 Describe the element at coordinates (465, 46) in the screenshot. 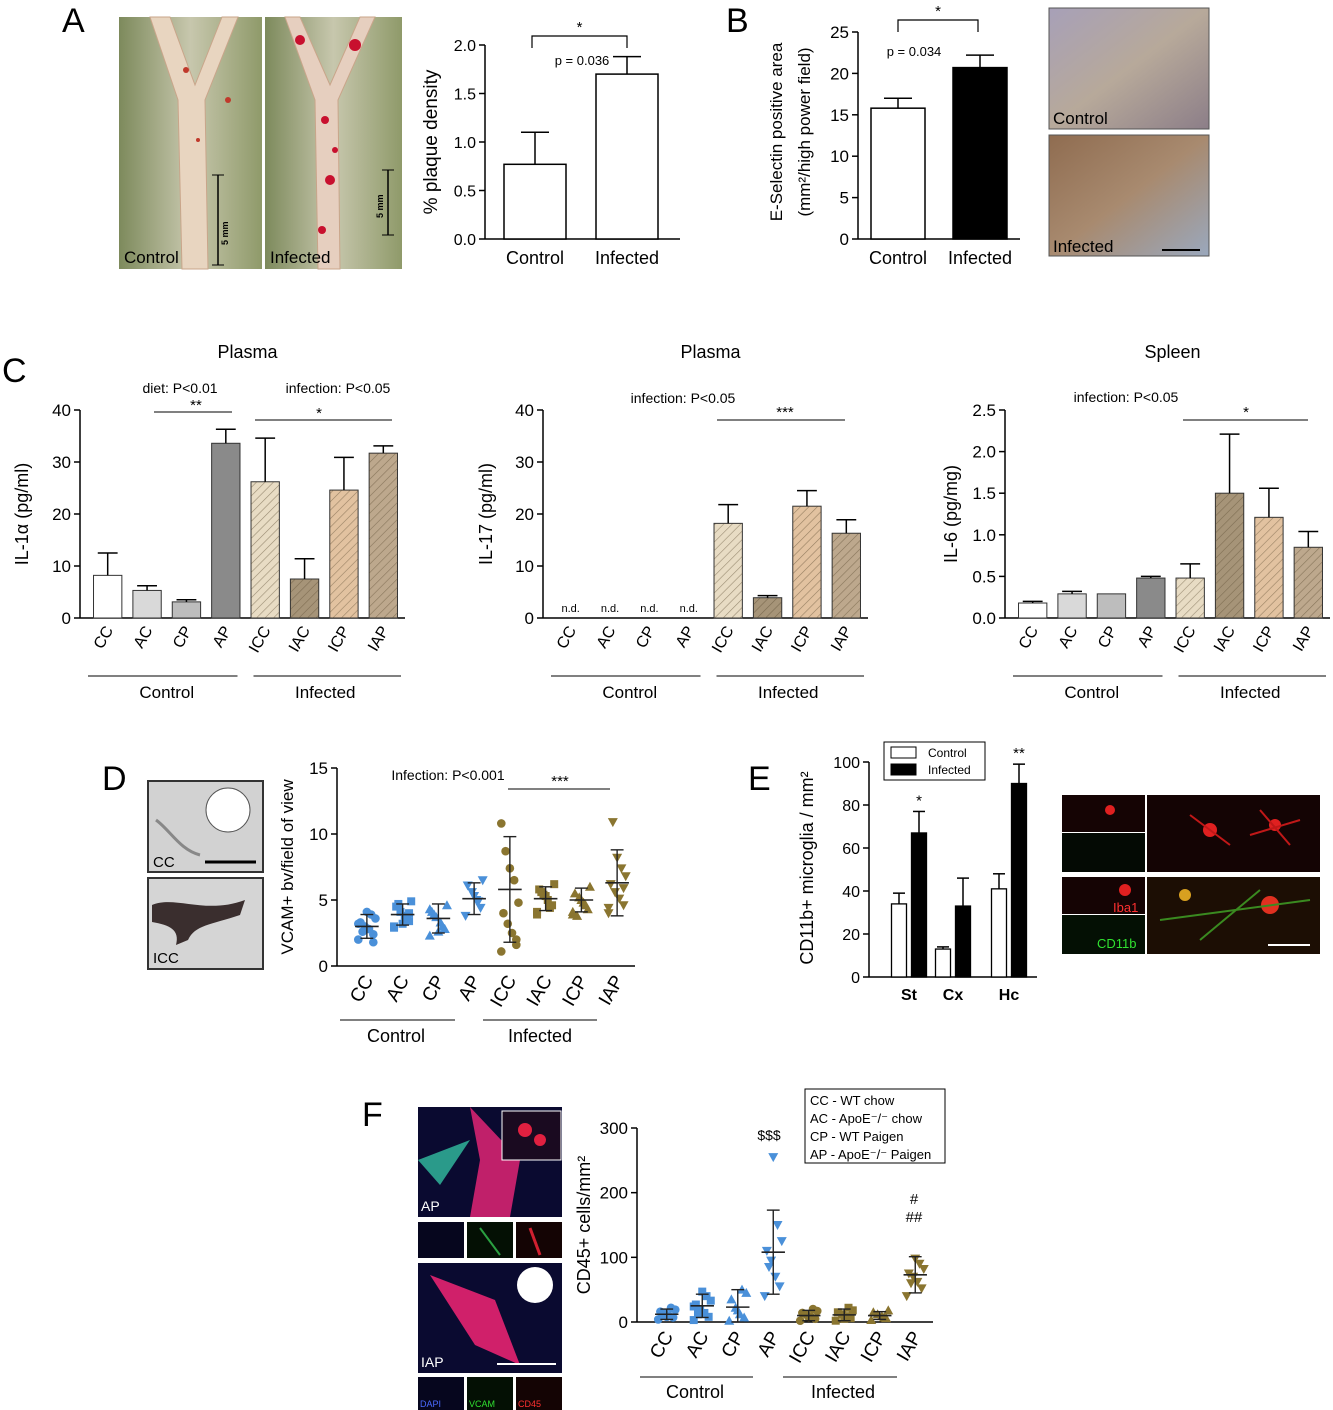

I see `y-tick-label: 2.0` at that location.